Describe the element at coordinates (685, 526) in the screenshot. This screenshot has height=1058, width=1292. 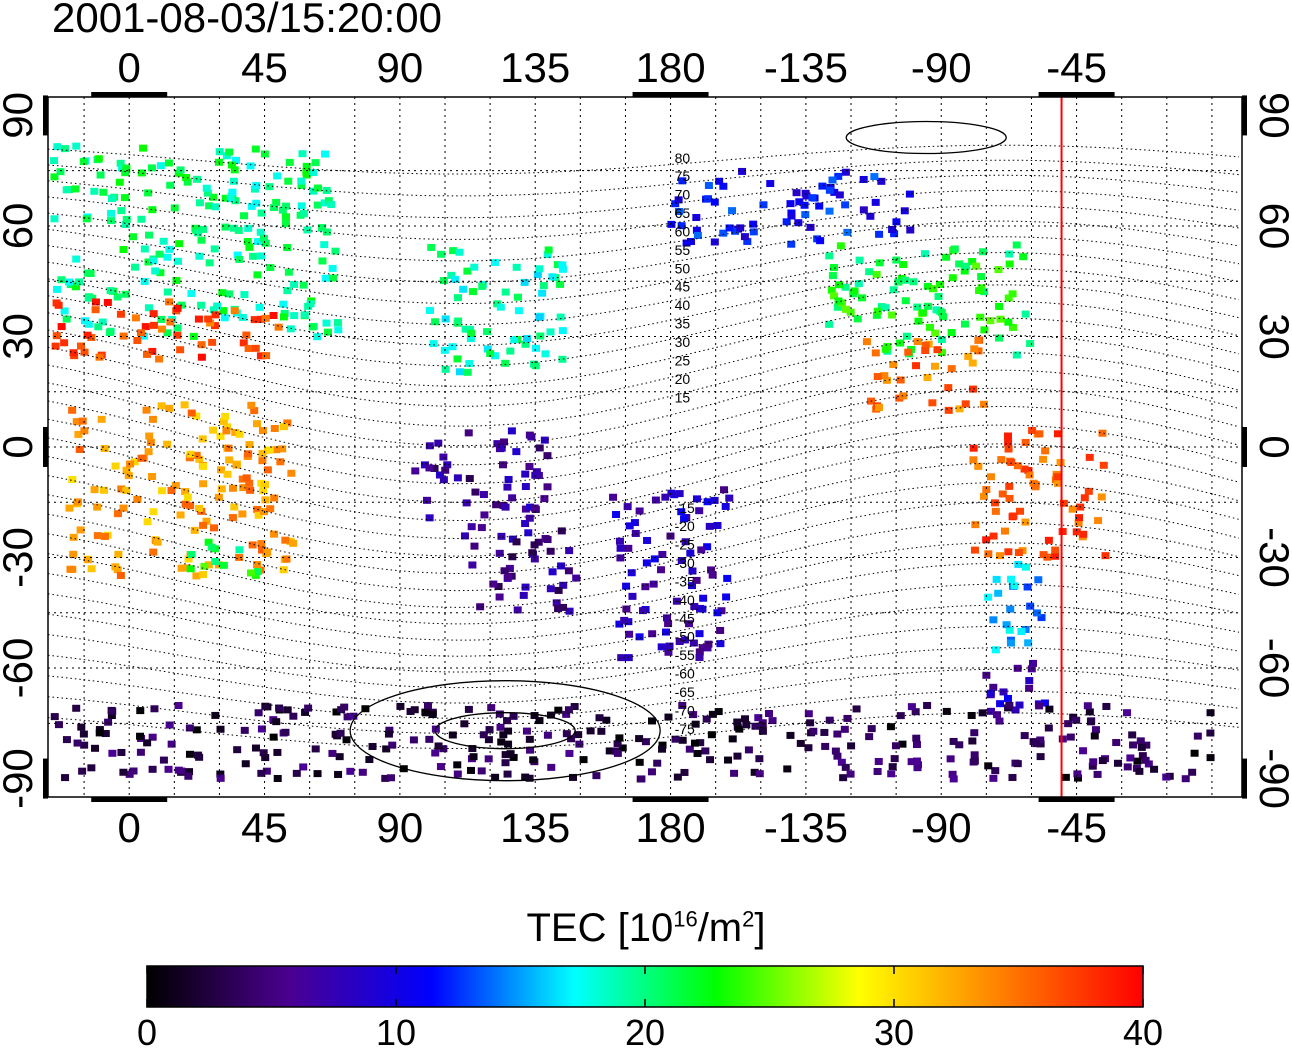
I see `contour-label: -20` at that location.